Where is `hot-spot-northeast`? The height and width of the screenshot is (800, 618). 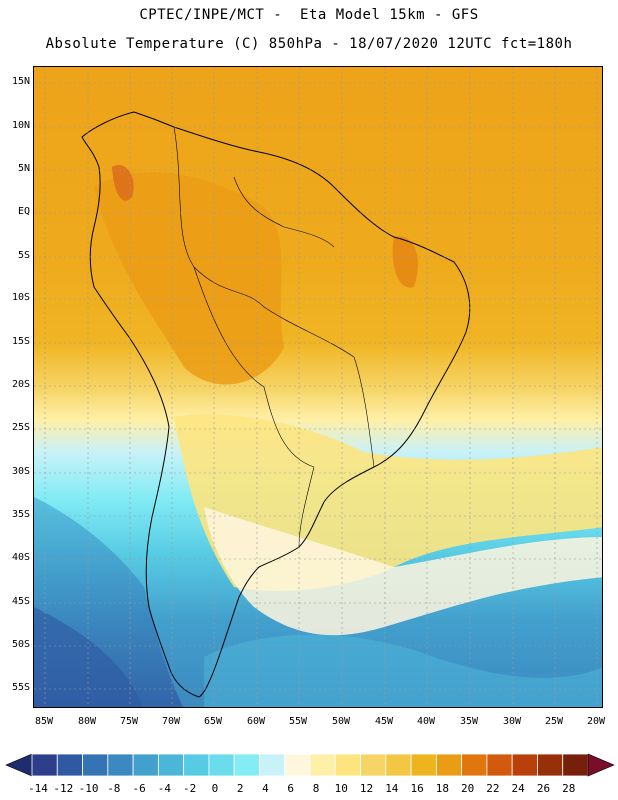
hot-spot-northeast is located at coordinates (405, 262).